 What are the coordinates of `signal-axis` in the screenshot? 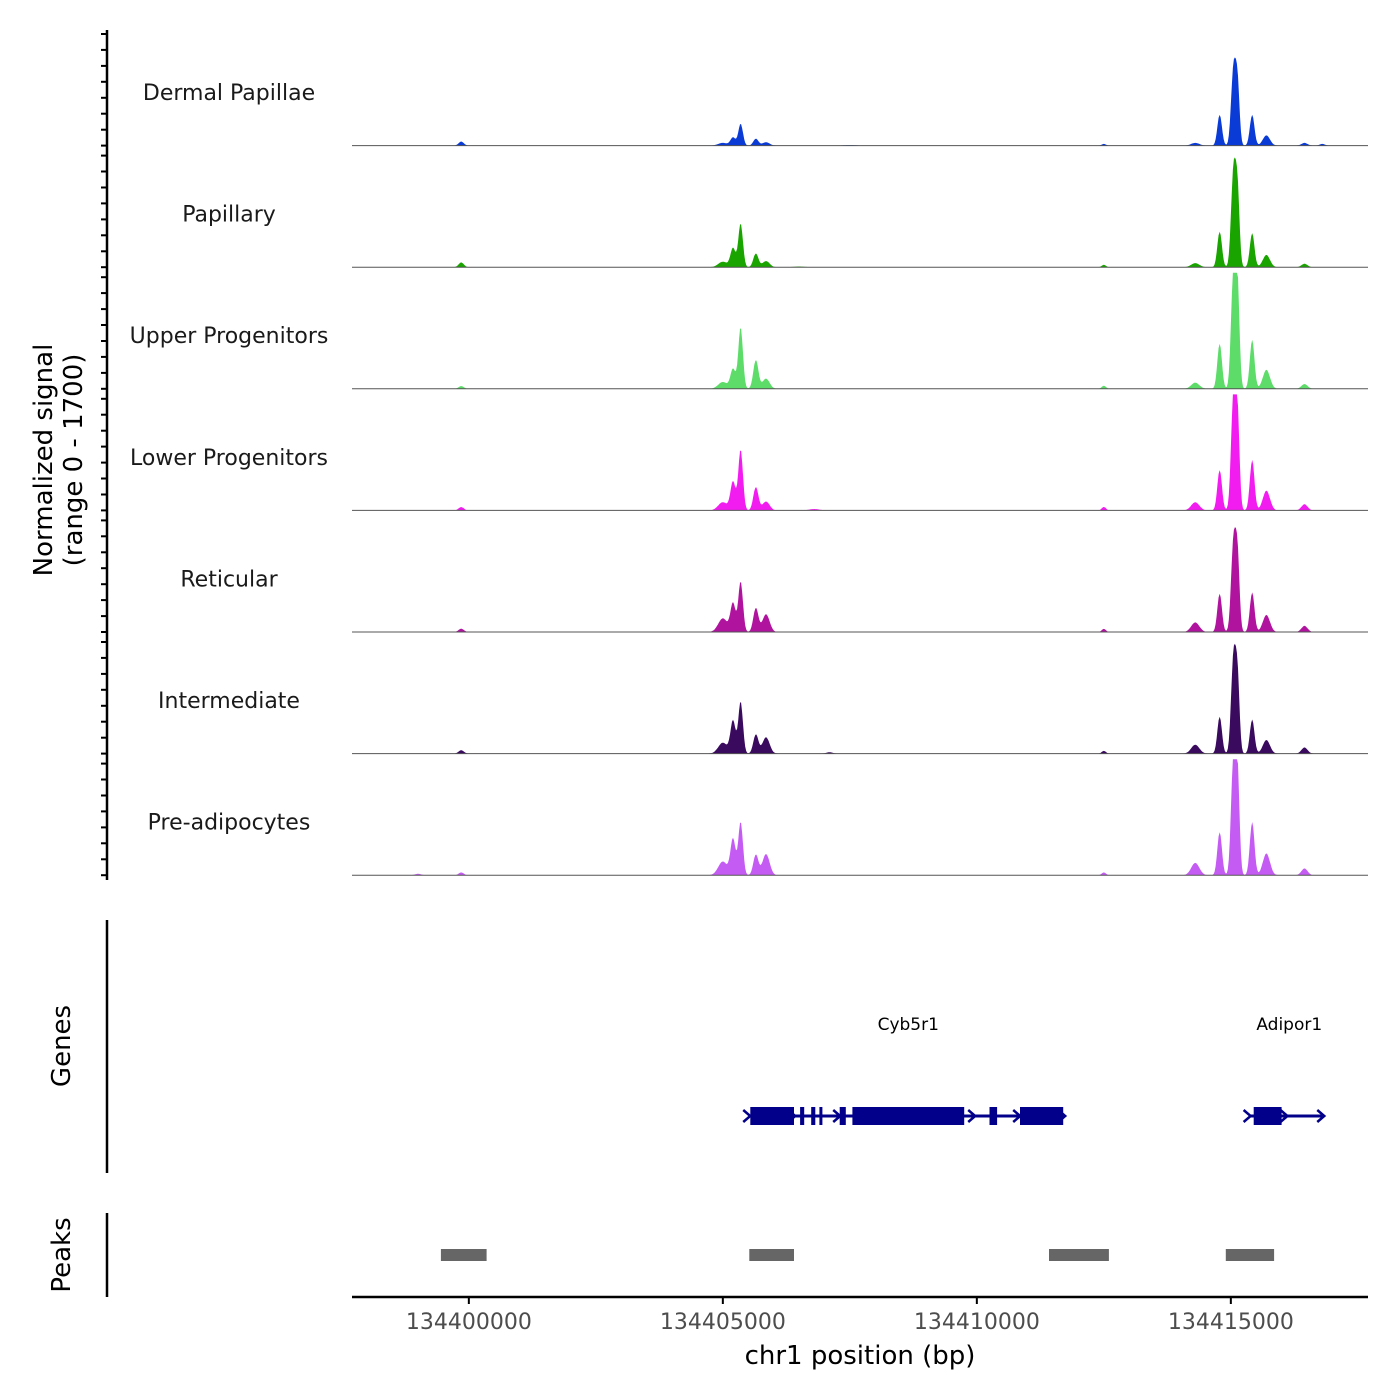 It's located at (105, 455).